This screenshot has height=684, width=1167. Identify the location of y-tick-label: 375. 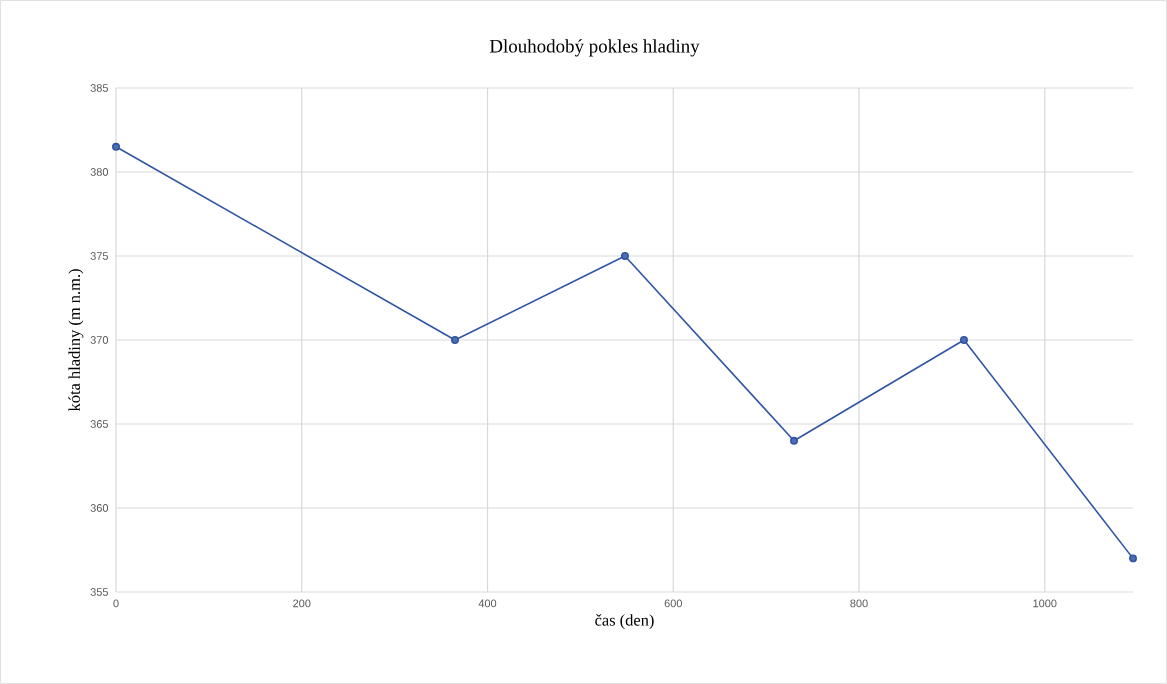
(99, 256).